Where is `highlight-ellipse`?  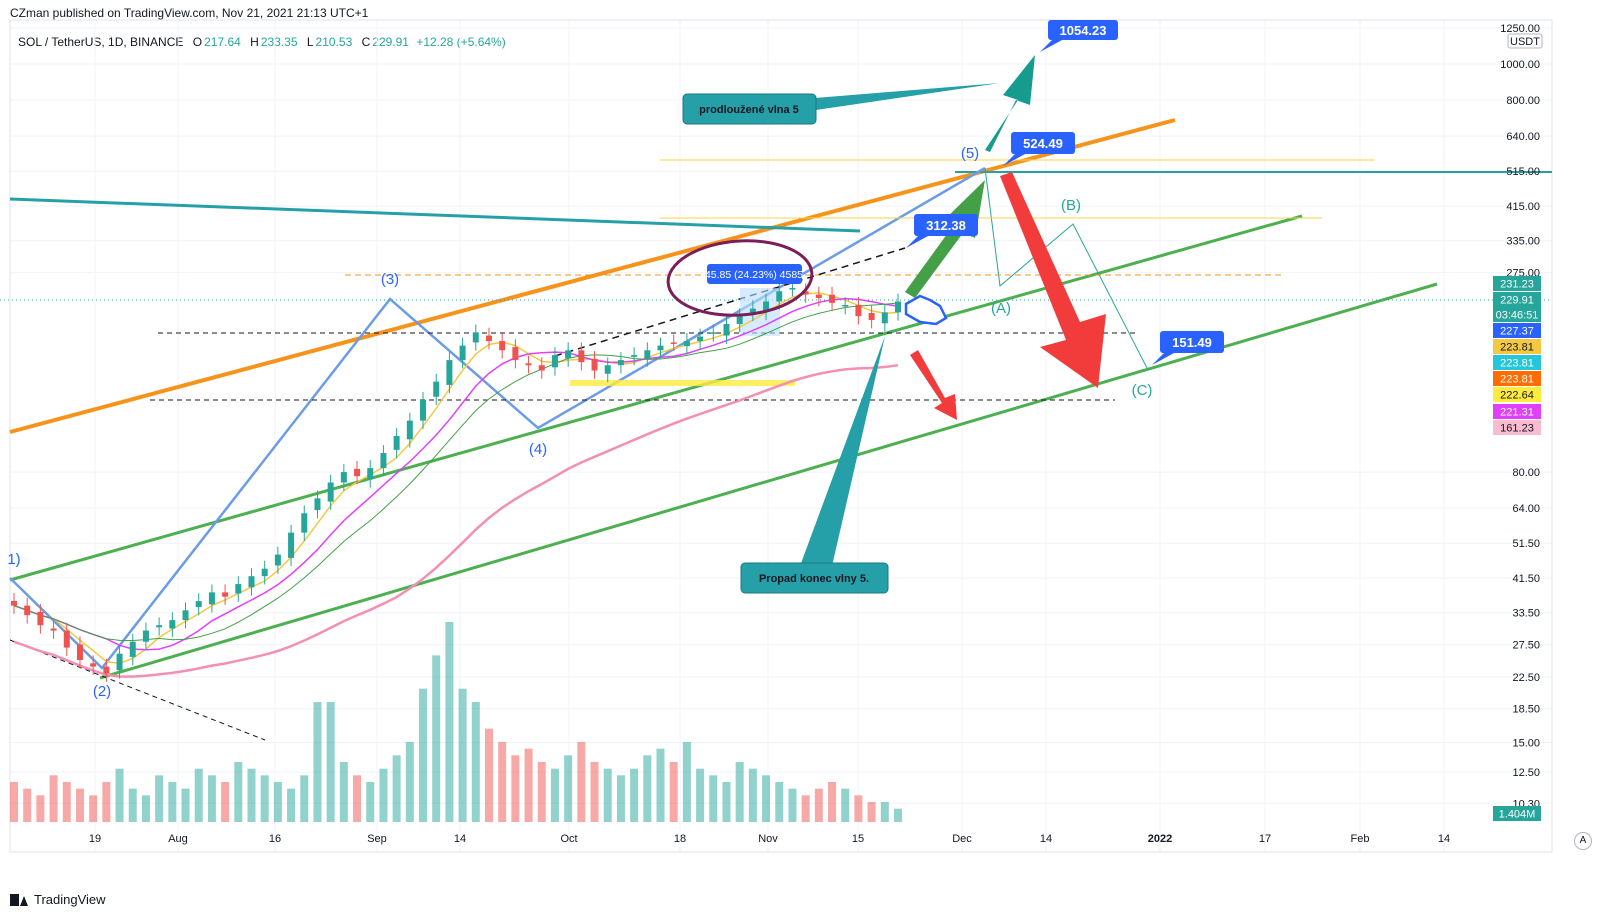 highlight-ellipse is located at coordinates (740, 278).